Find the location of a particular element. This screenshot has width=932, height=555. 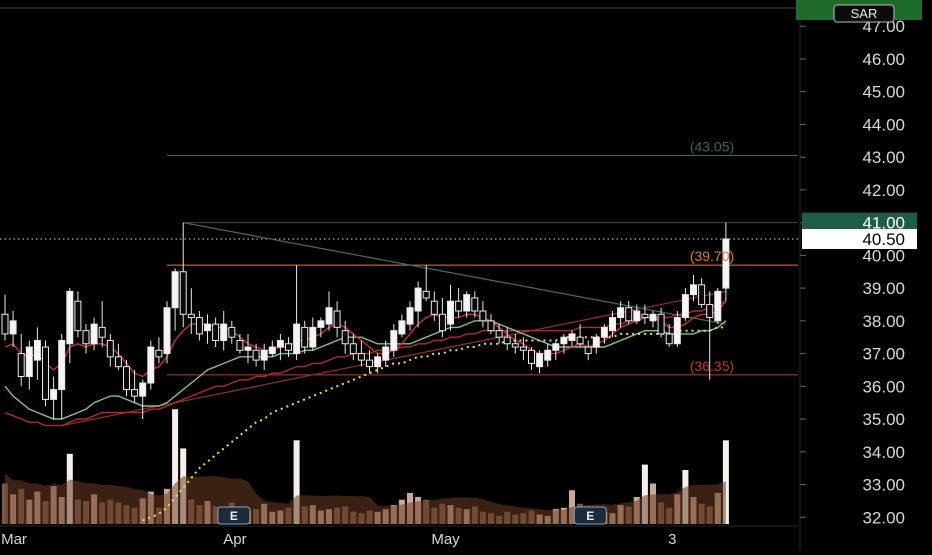

candle-body is located at coordinates (70, 317).